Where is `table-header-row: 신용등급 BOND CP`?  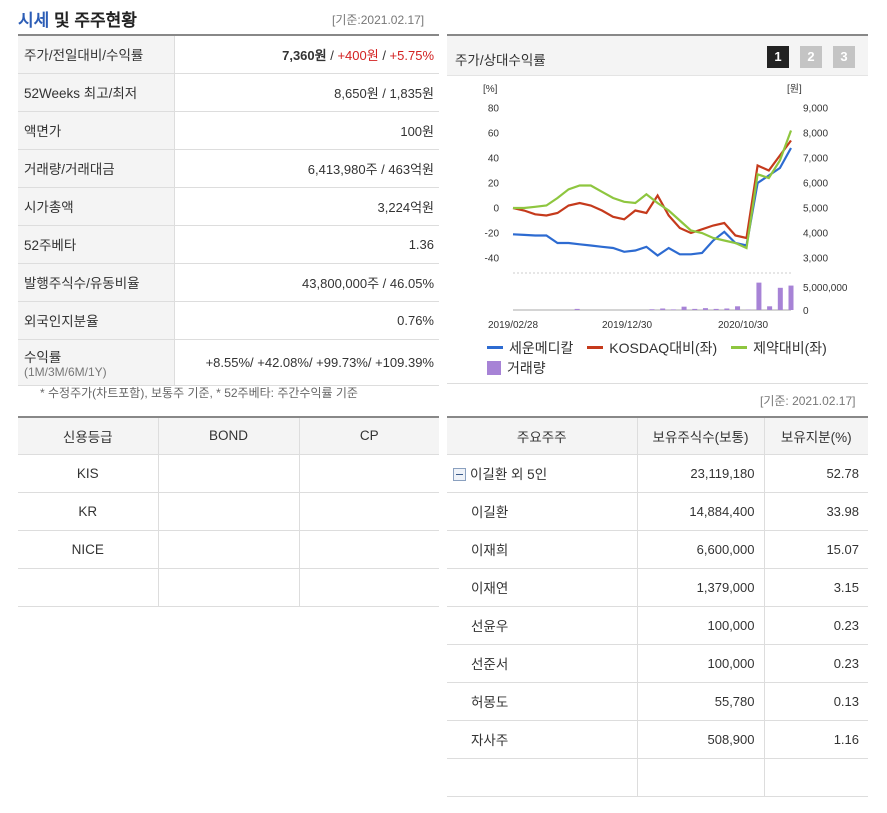 table-header-row: 신용등급 BOND CP is located at coordinates (228, 436).